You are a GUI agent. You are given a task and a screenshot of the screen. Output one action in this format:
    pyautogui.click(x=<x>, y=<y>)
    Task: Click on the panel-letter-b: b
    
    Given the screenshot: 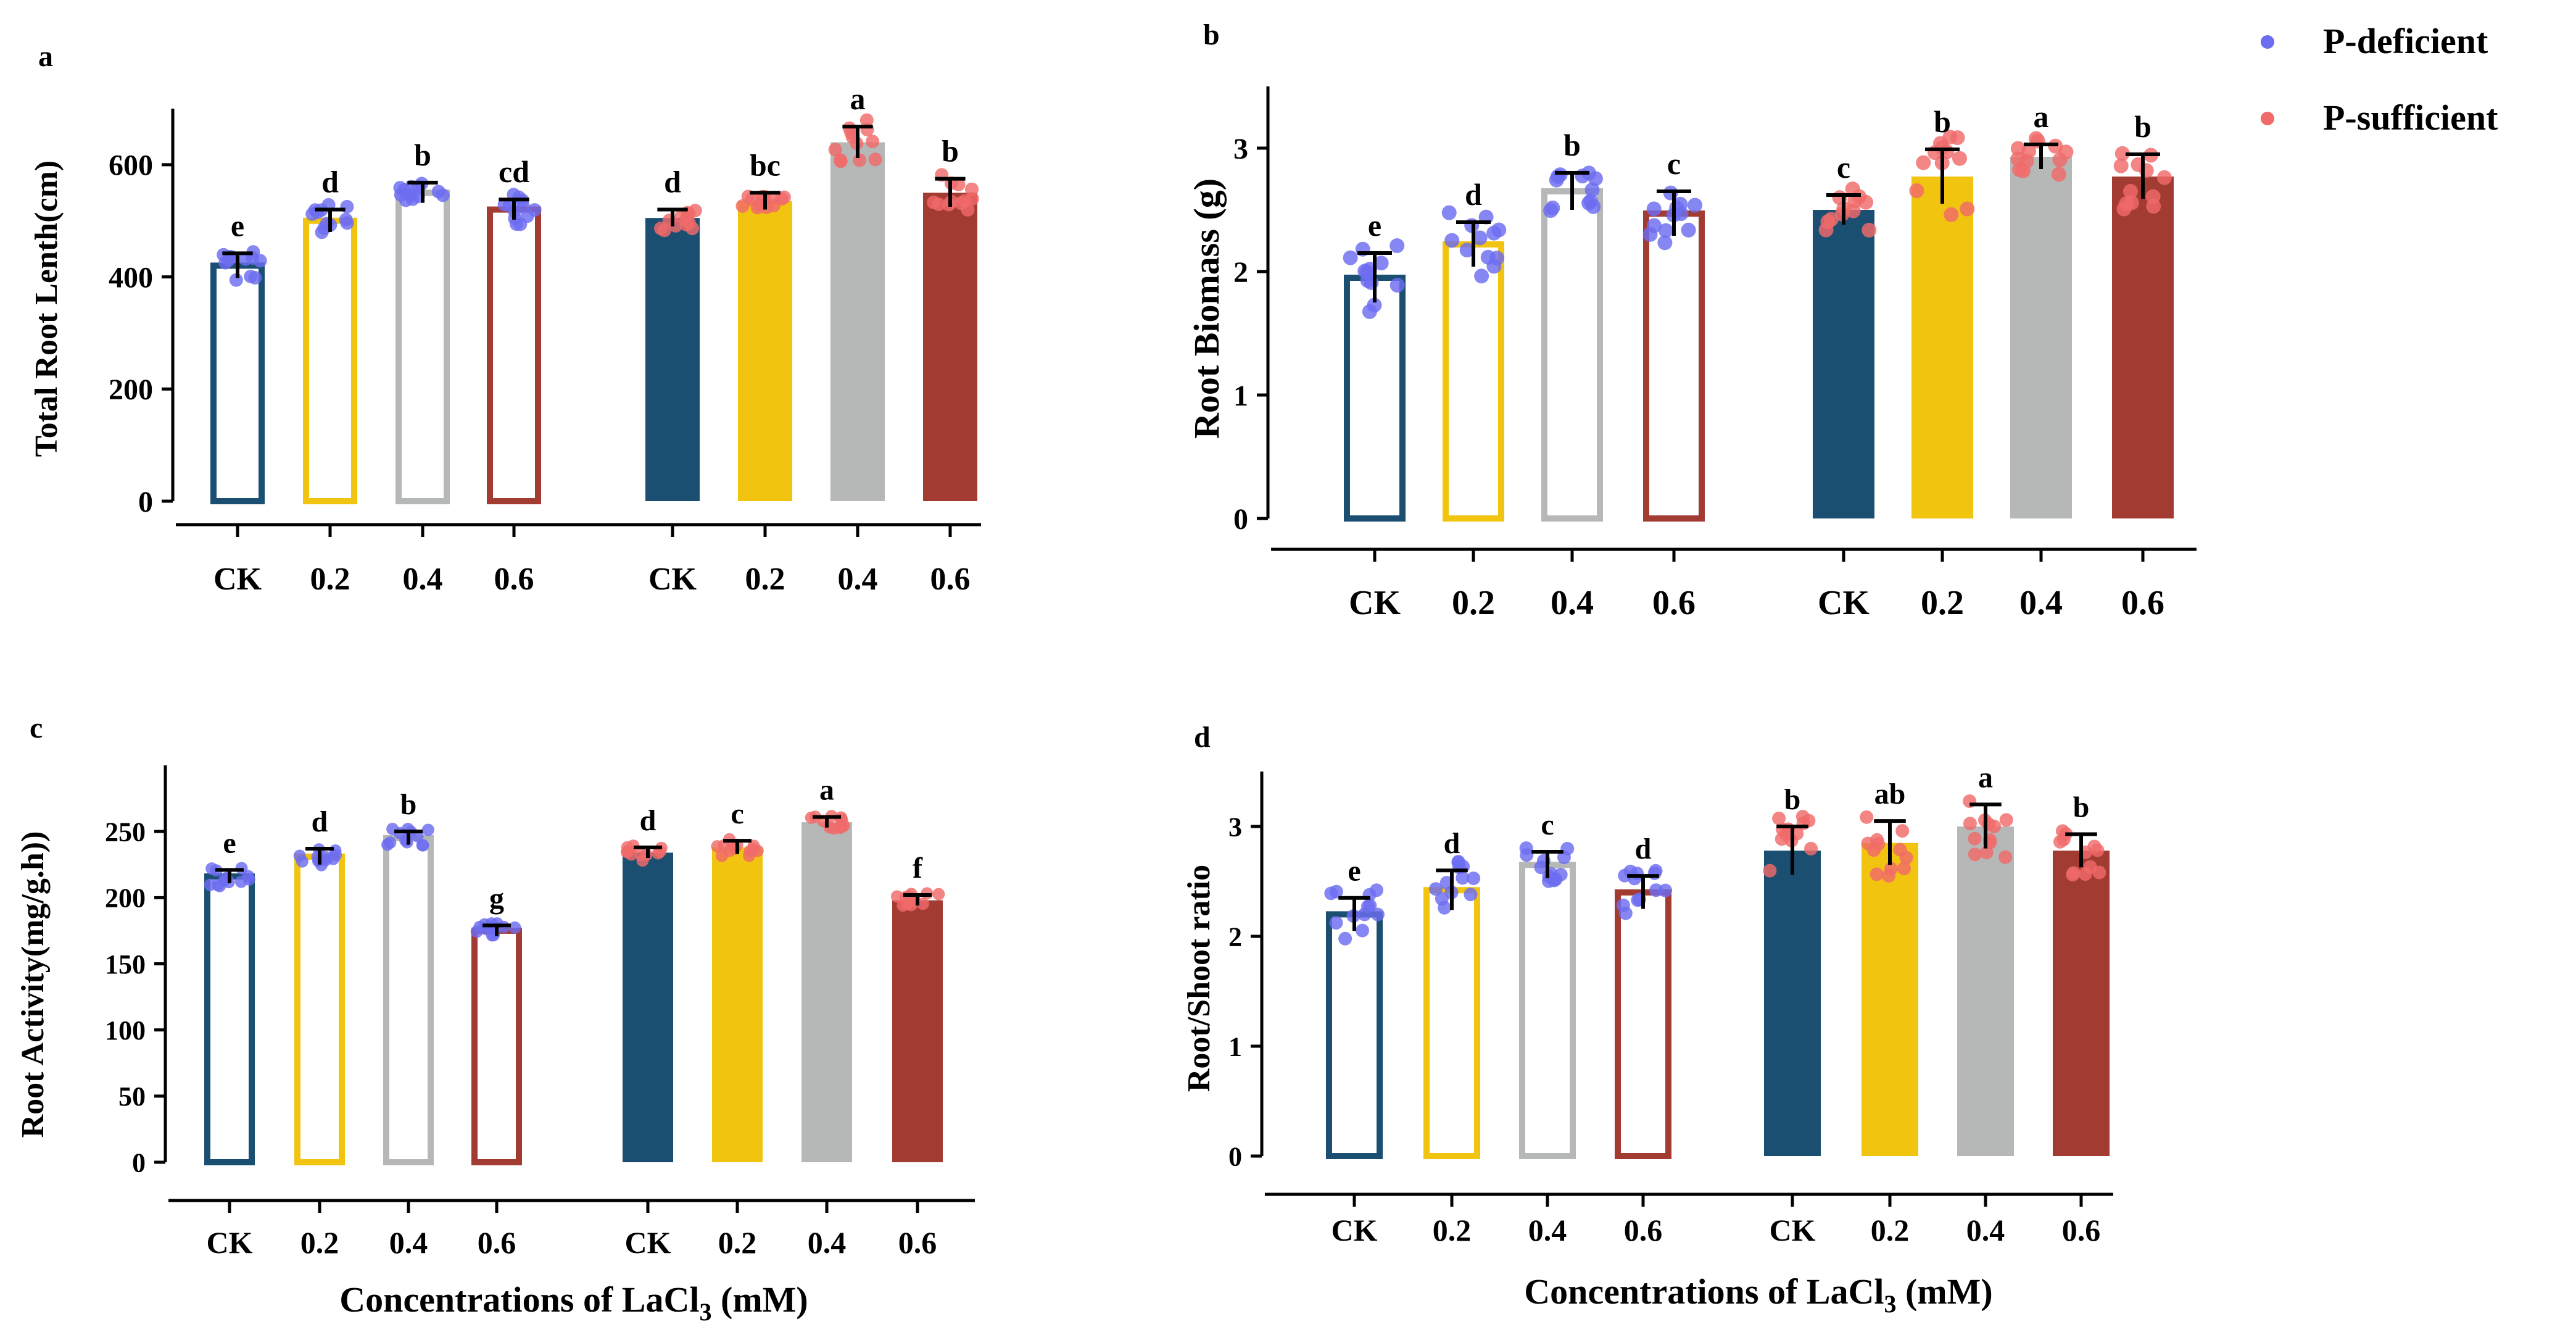 What is the action you would take?
    pyautogui.click(x=1211, y=35)
    